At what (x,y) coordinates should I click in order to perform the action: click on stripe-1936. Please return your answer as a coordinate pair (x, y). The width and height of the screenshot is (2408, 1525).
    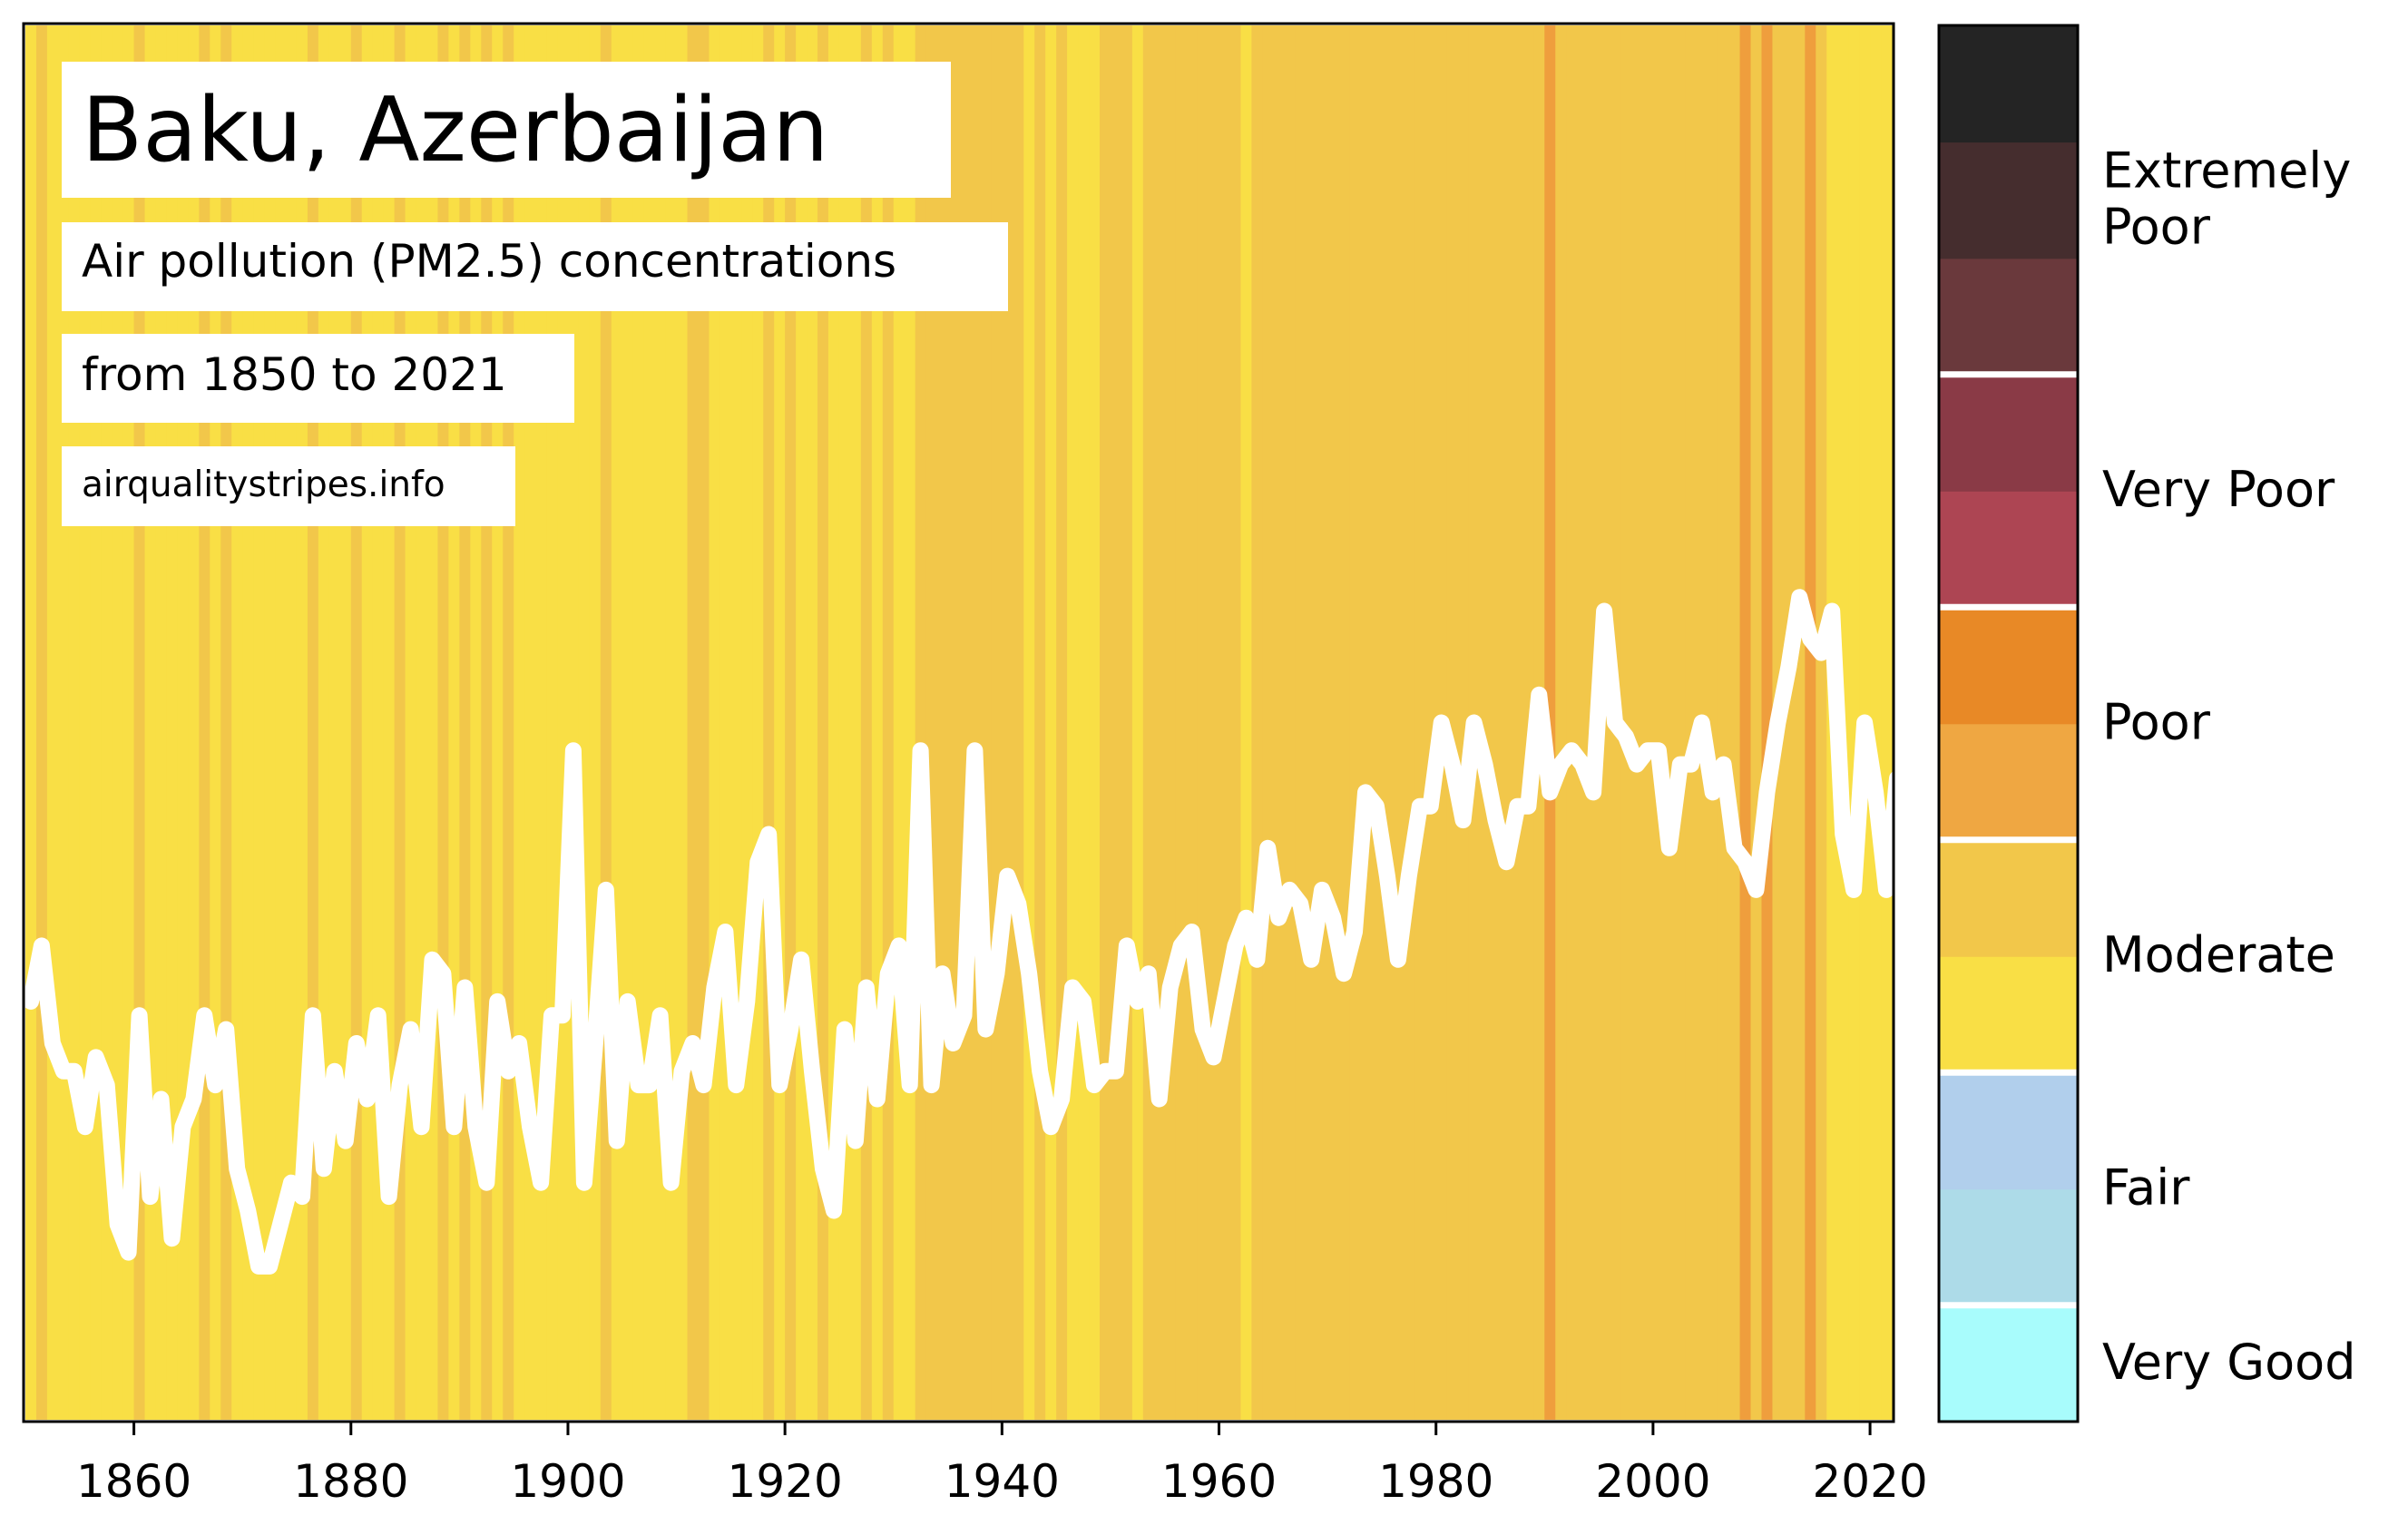
    Looking at the image, I should click on (965, 722).